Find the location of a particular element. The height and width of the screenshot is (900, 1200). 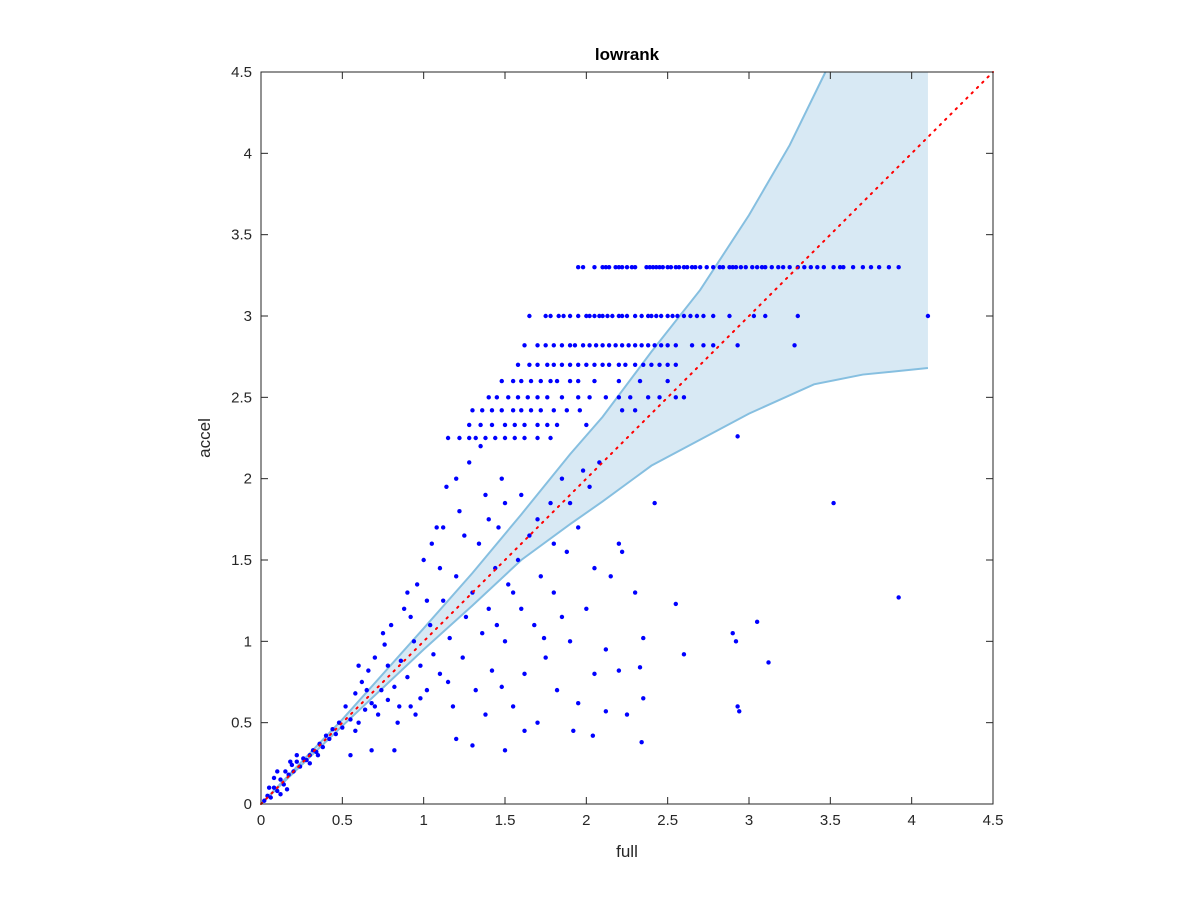

x-tick-label: 3.5 is located at coordinates (830, 820).